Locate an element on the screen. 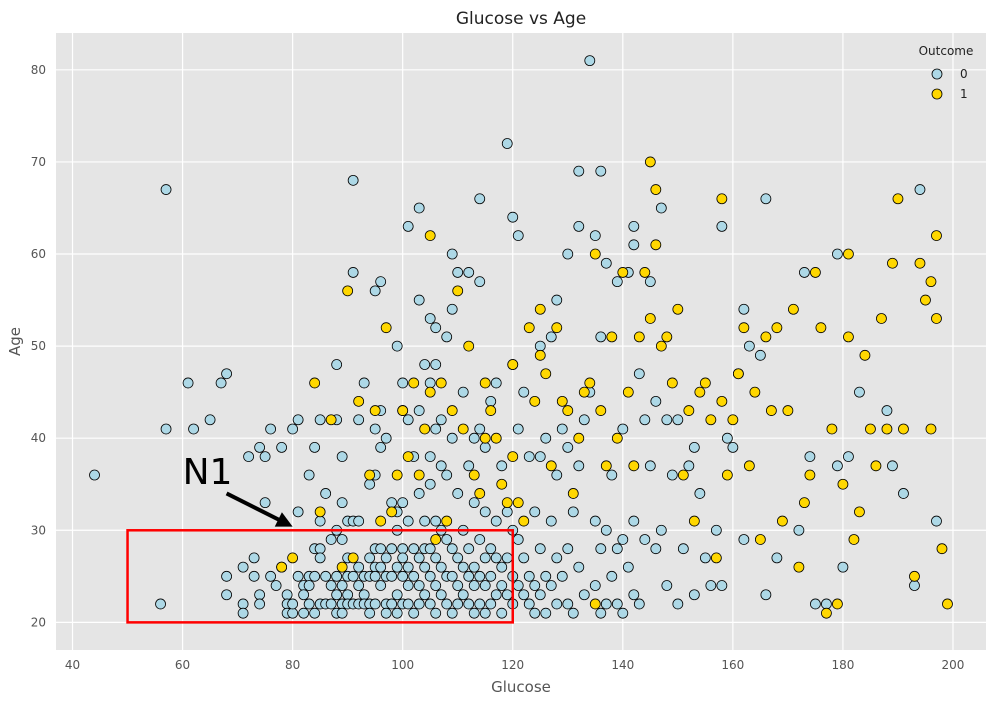 Image resolution: width=995 pixels, height=703 pixels. annotation-n1: N1 is located at coordinates (208, 472).